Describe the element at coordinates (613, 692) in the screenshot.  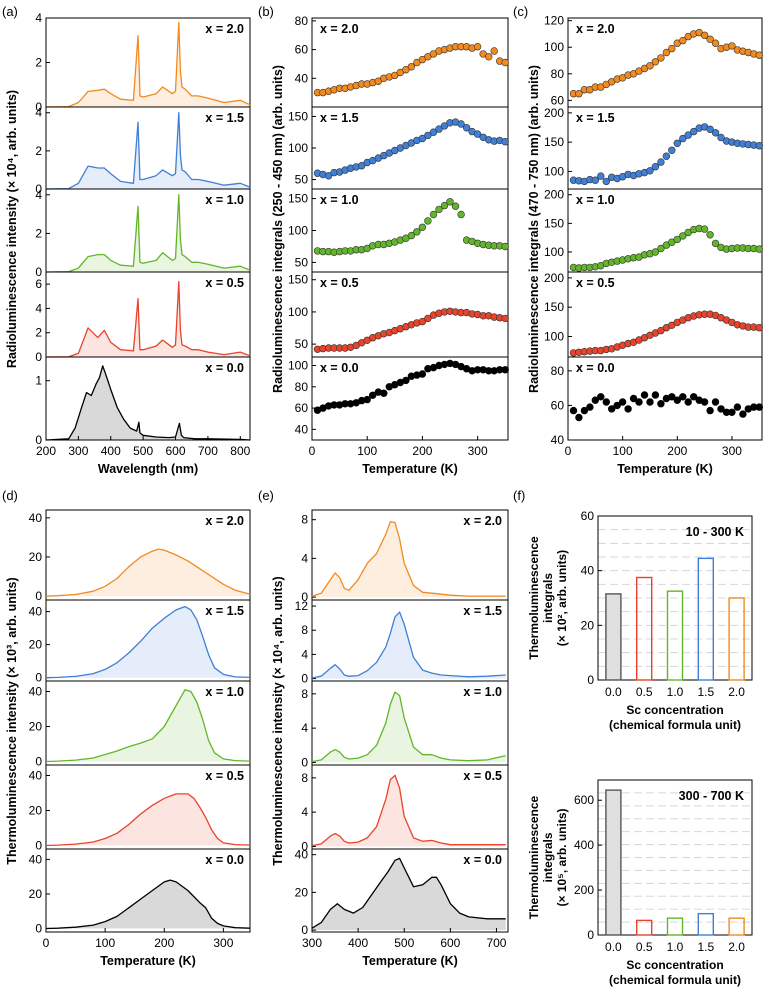
I see `x-tick-label: 0.0` at that location.